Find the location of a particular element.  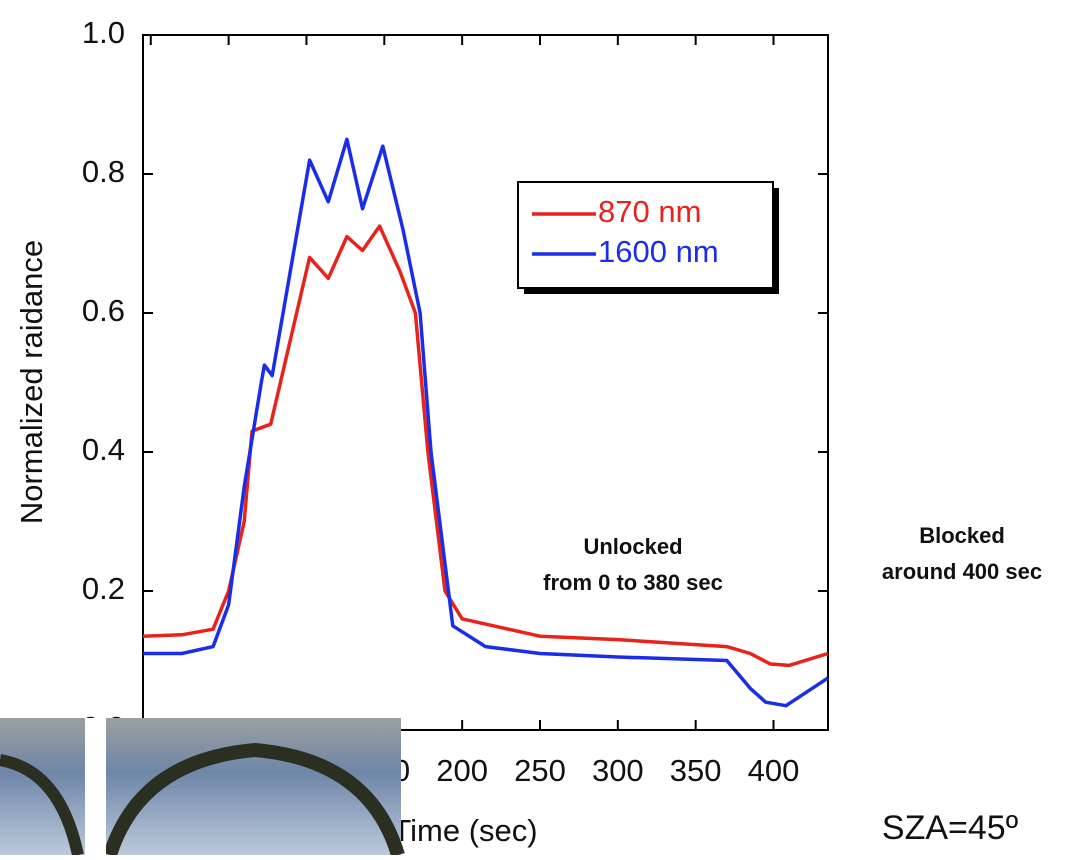

y-tick-label: 0.6 is located at coordinates (103, 310).